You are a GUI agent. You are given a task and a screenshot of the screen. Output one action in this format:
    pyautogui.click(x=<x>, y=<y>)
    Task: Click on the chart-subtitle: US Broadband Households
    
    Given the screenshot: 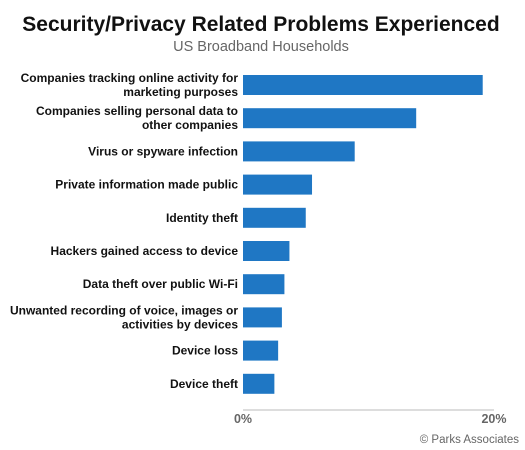 What is the action you would take?
    pyautogui.click(x=261, y=47)
    